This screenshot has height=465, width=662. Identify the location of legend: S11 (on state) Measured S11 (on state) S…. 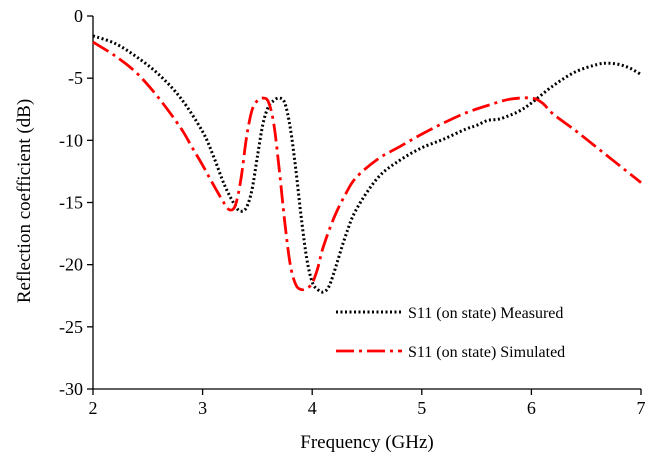
(450, 333).